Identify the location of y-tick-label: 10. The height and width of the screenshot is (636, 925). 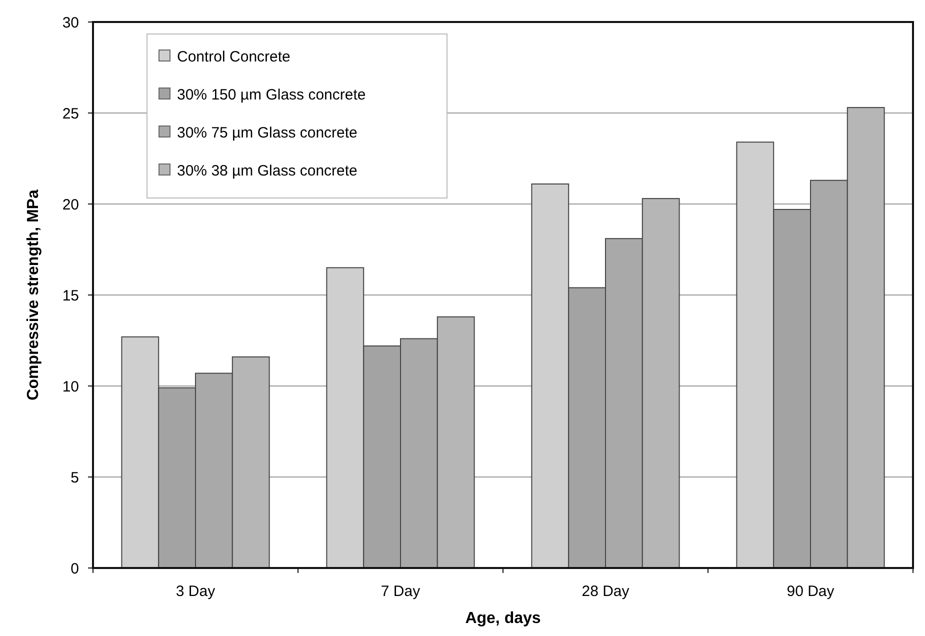
(70, 387).